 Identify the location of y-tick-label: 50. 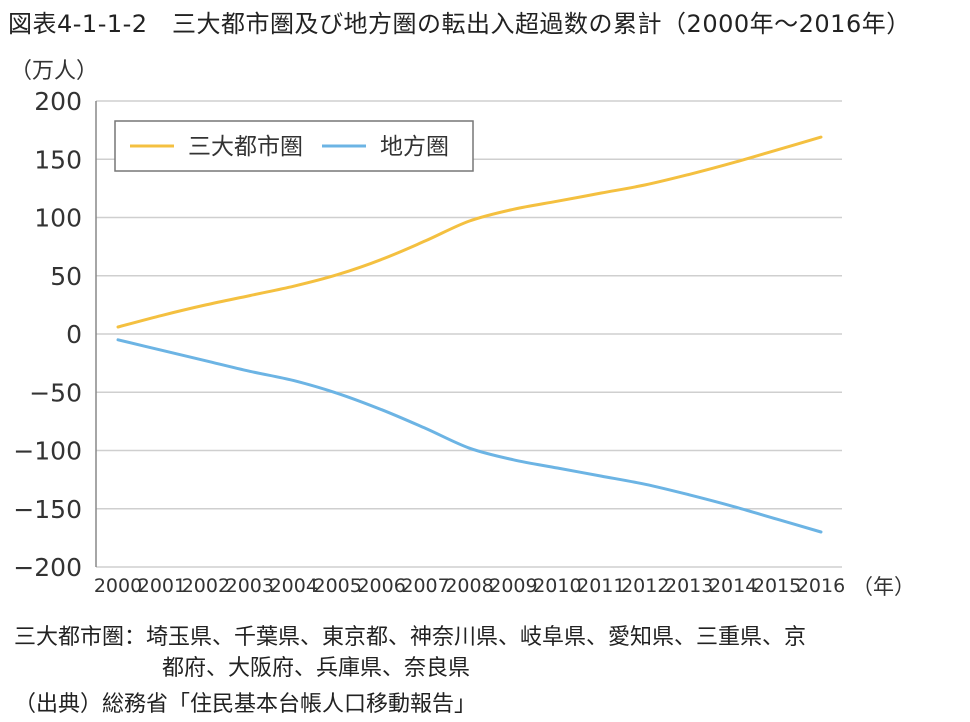
(66, 276).